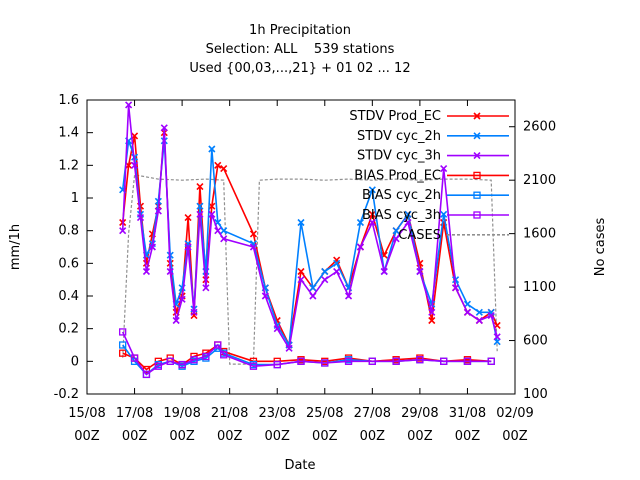  I want to click on y-tick-label: 0.4, so click(68, 296).